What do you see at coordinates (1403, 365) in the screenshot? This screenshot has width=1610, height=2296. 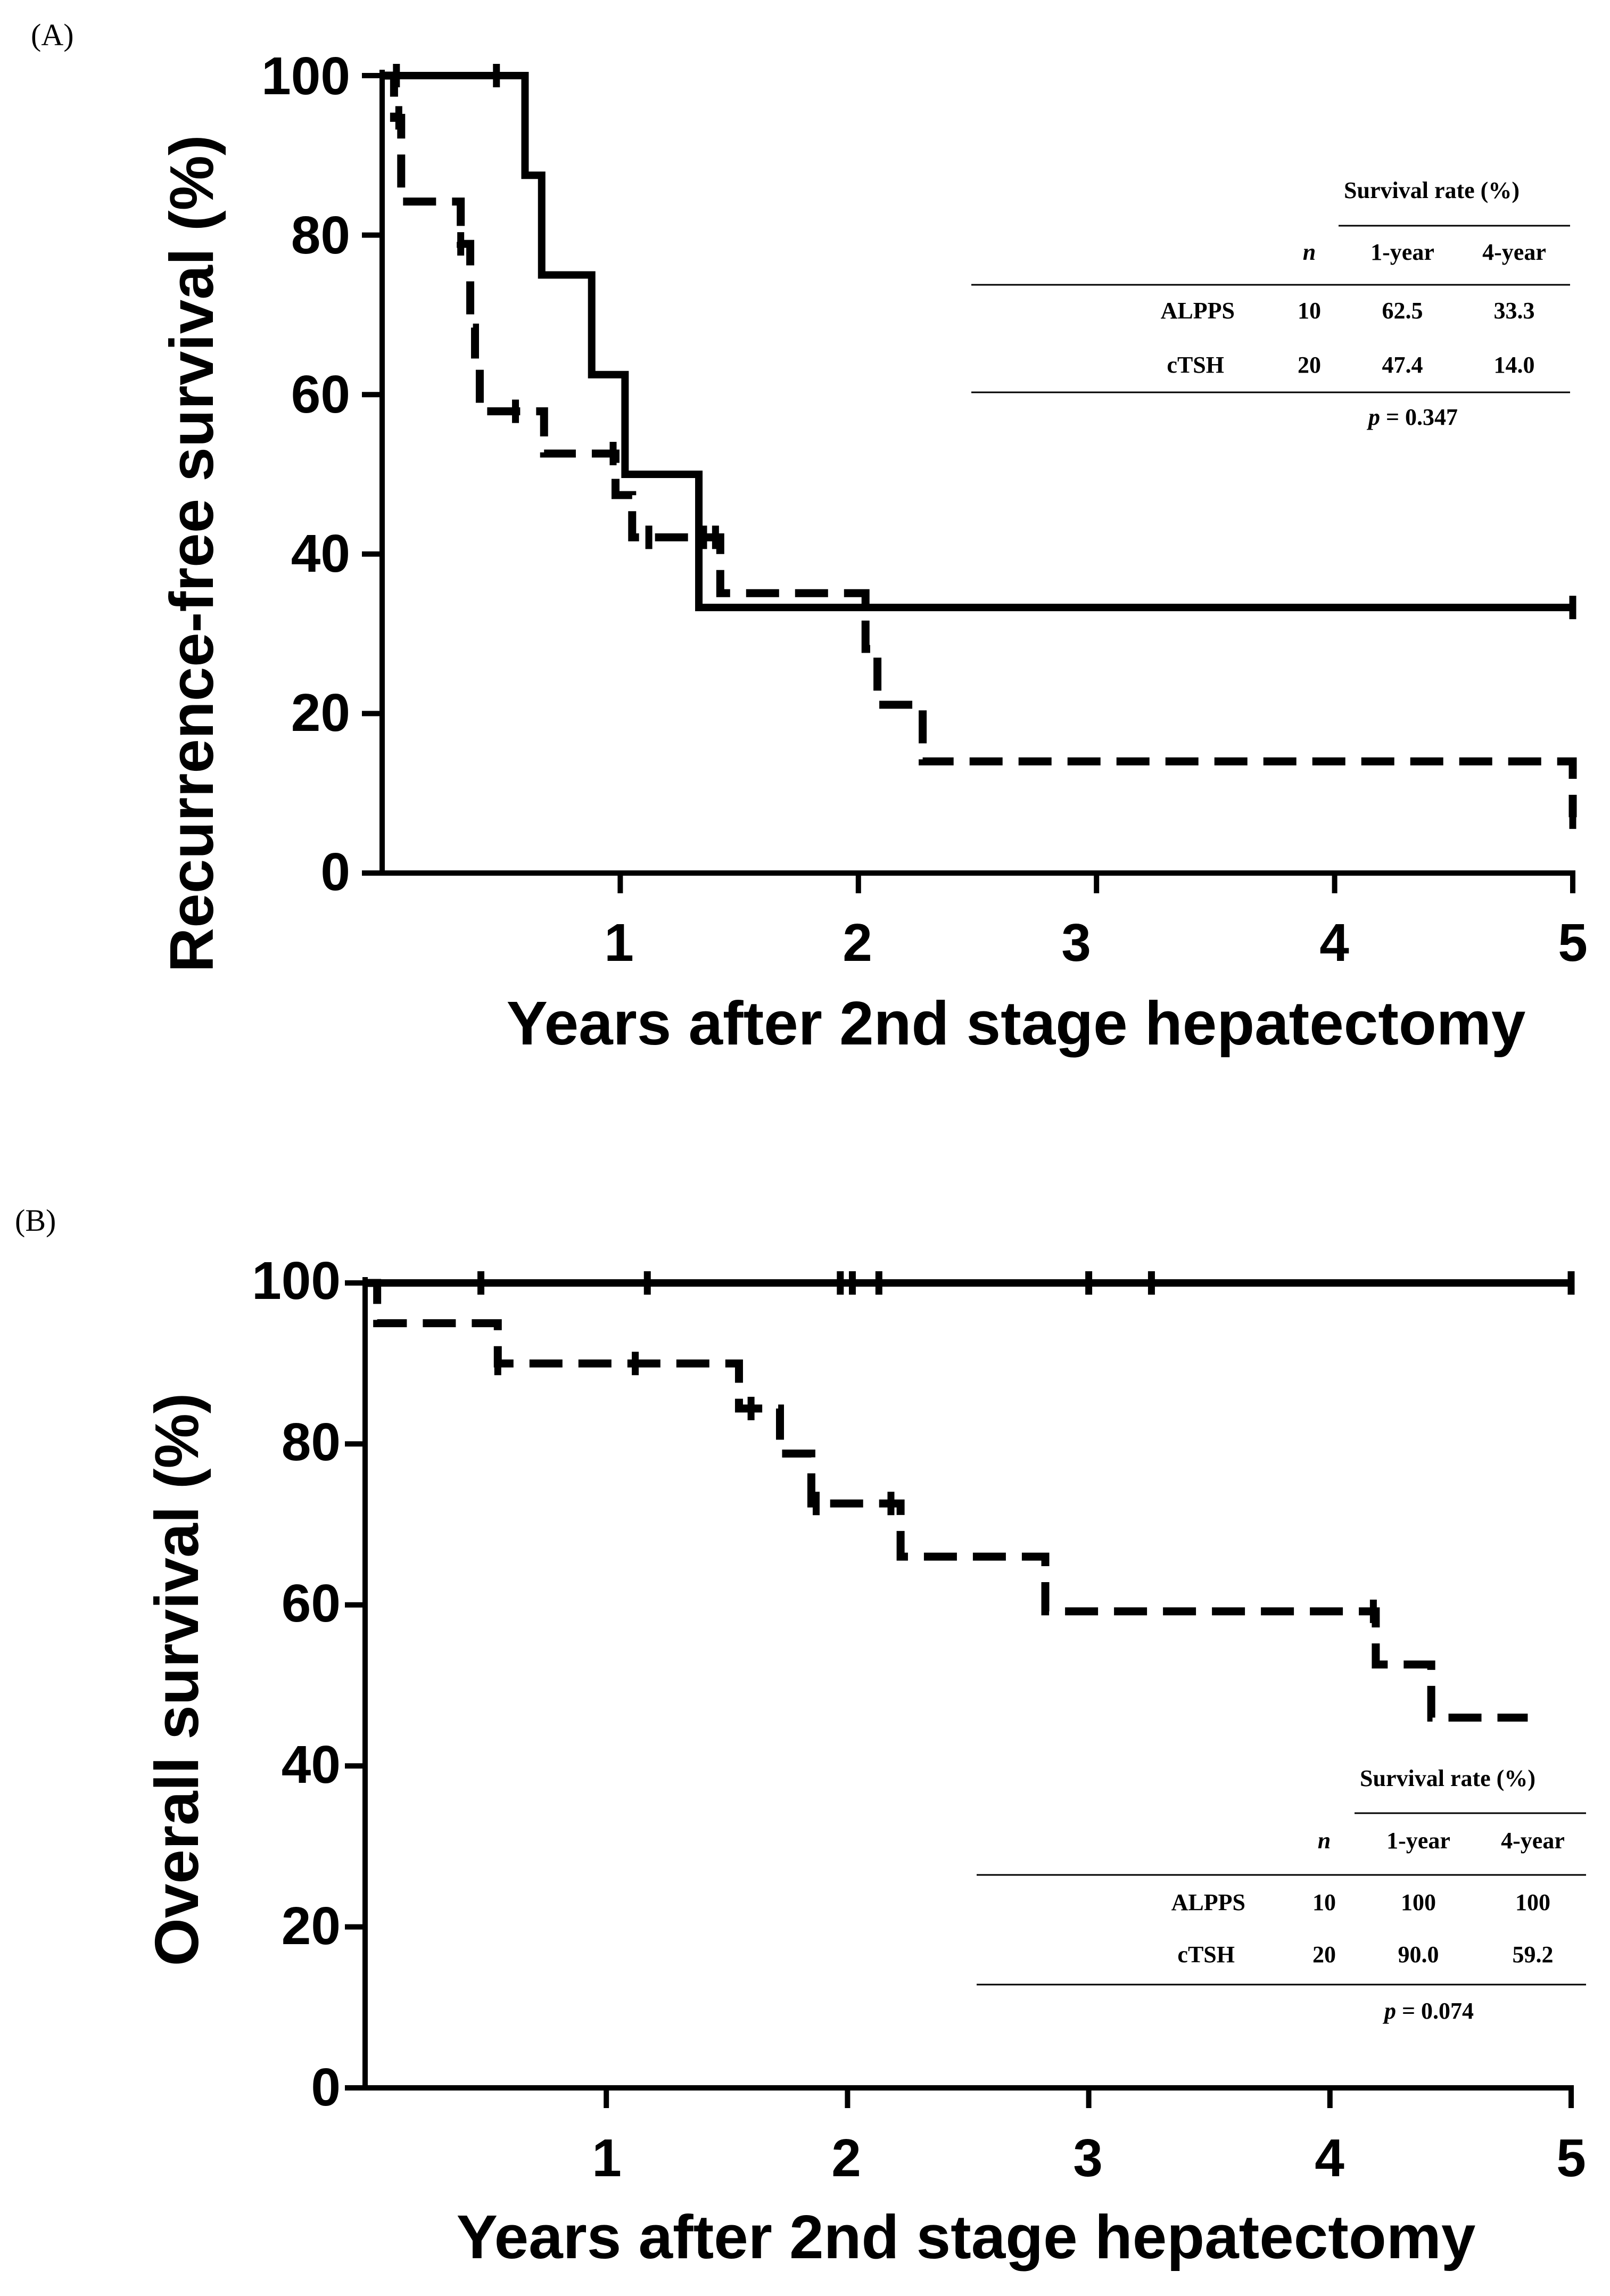 I see `table-row-1year: 47.4` at bounding box center [1403, 365].